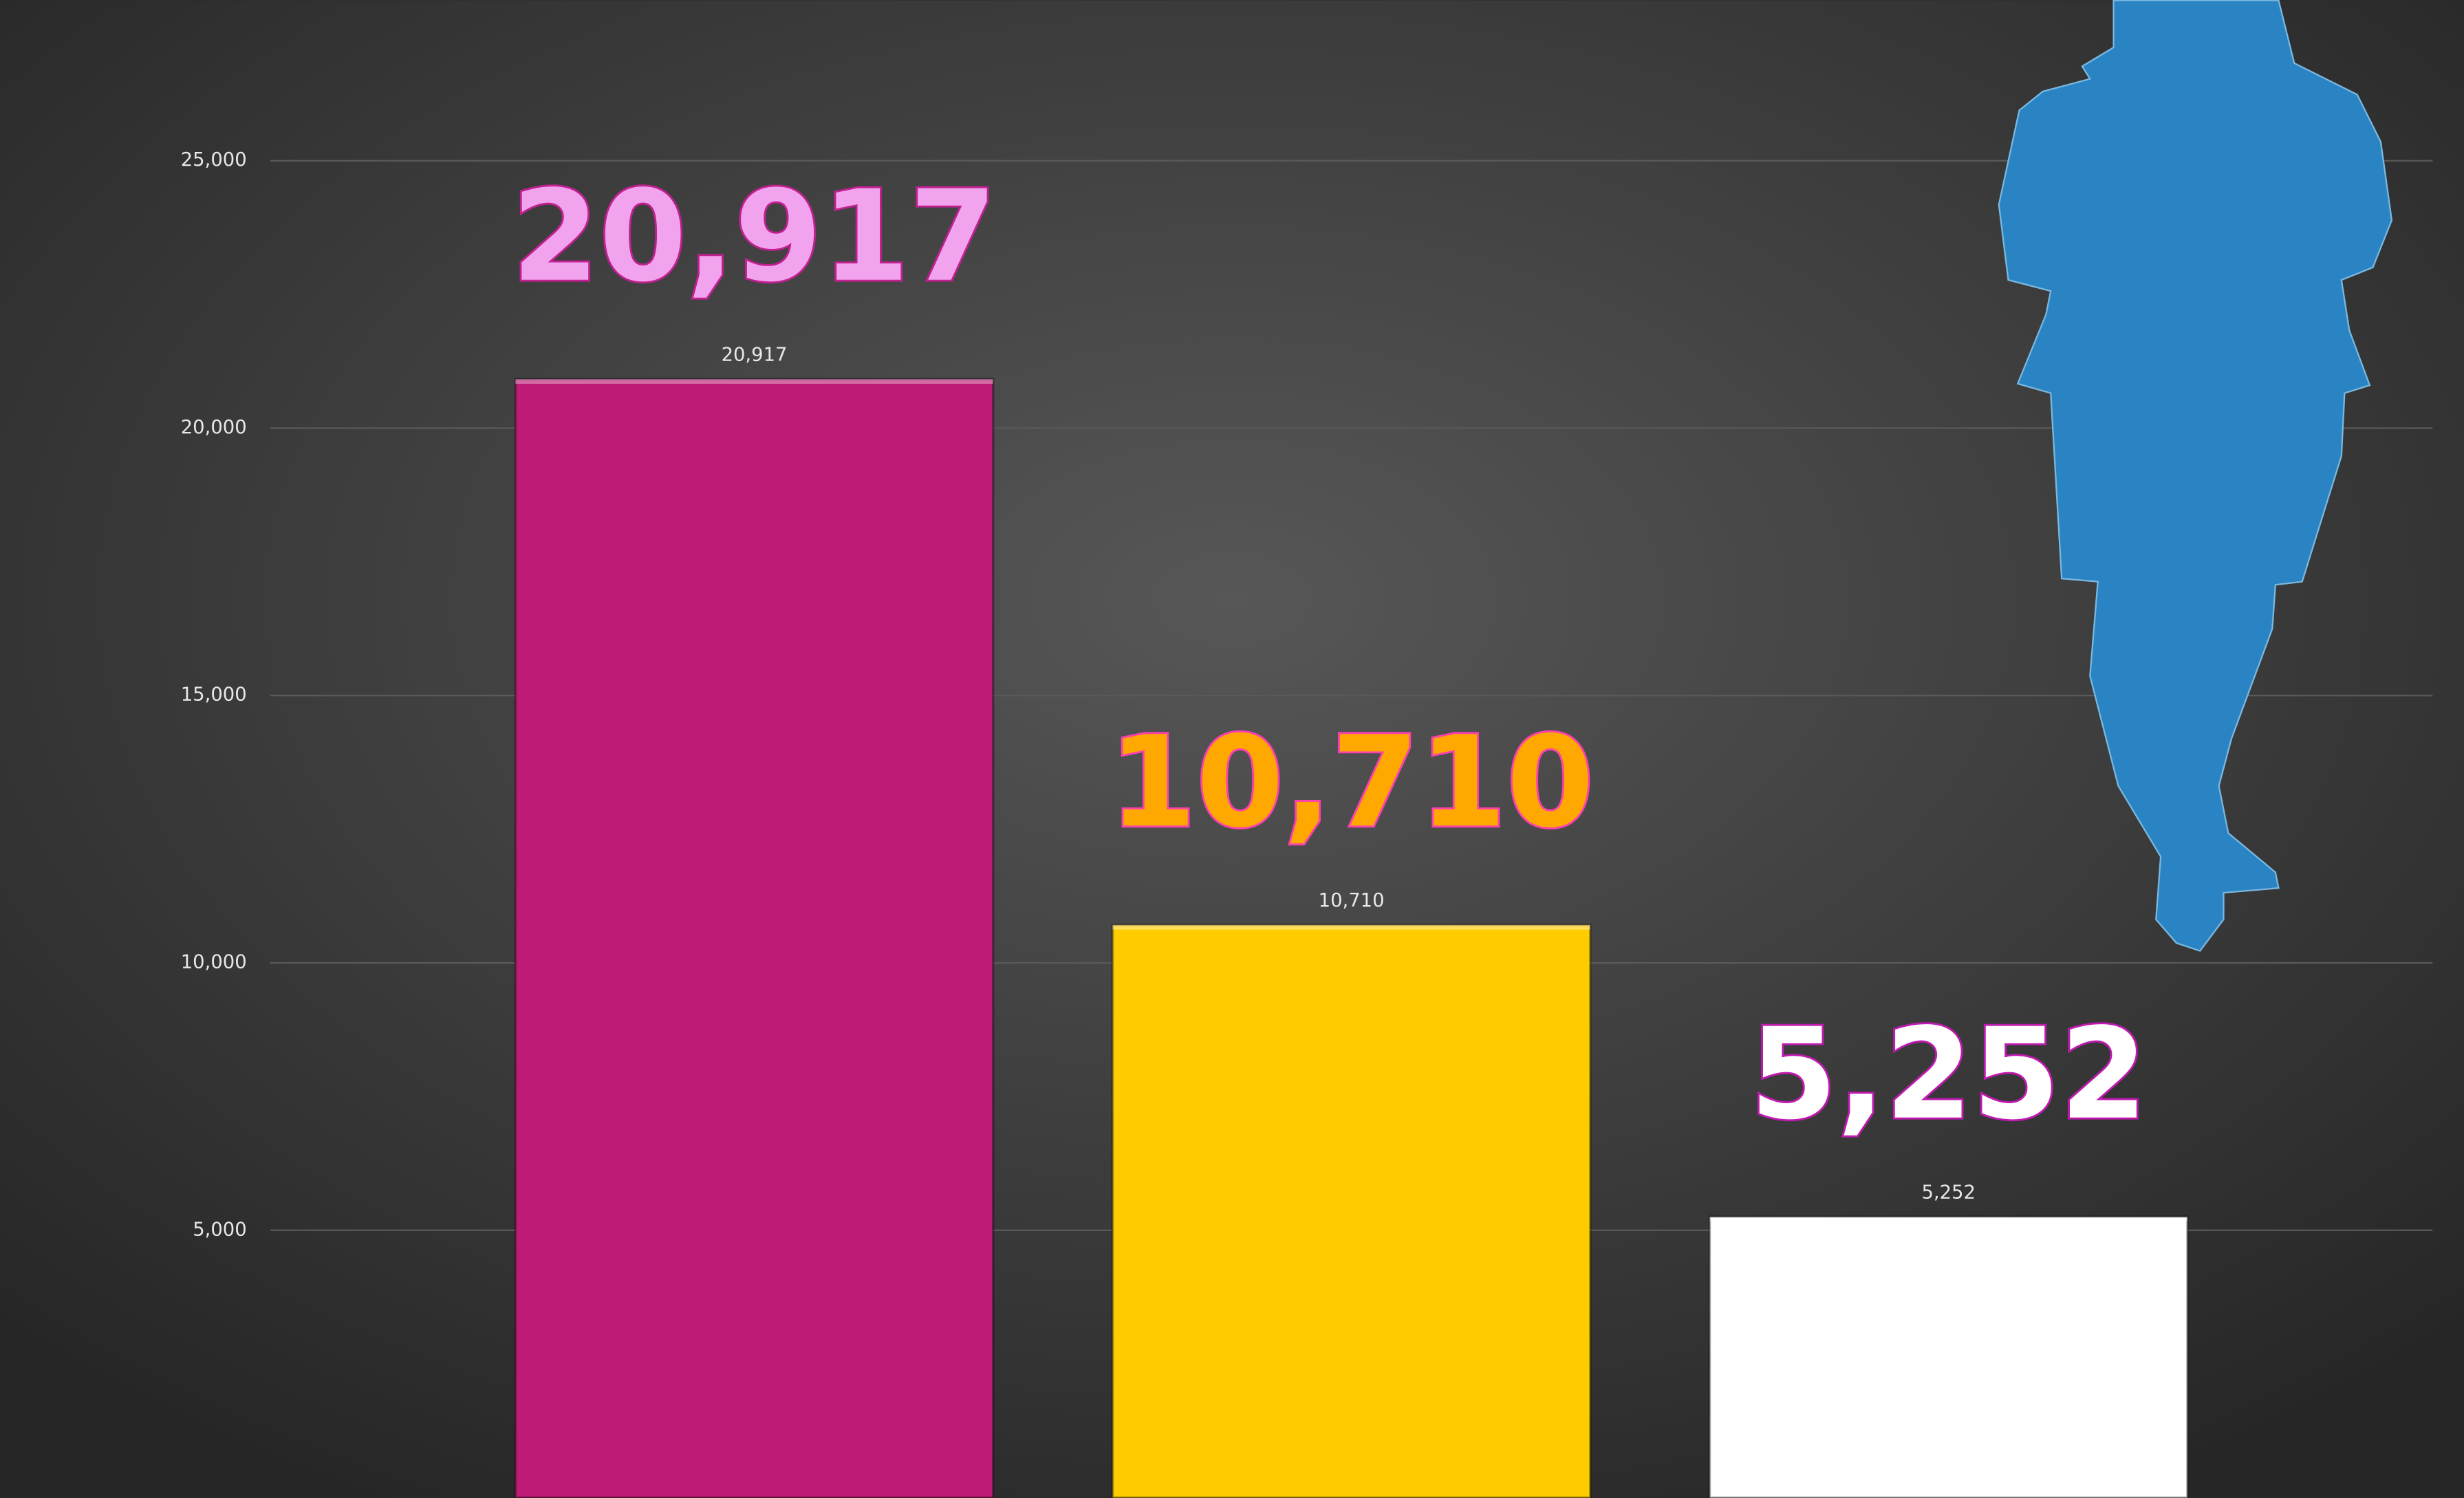 Image resolution: width=2464 pixels, height=1498 pixels. I want to click on data-label: 10,710, so click(1352, 900).